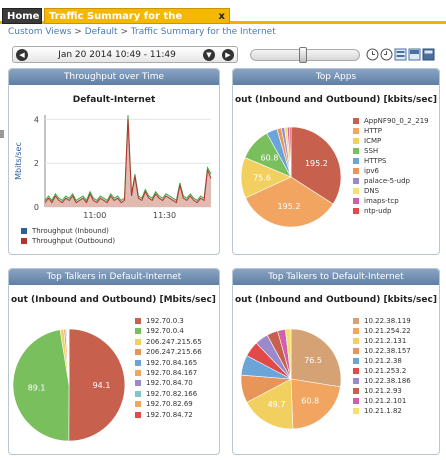  I want to click on y-tick-label: 0, so click(36, 207).